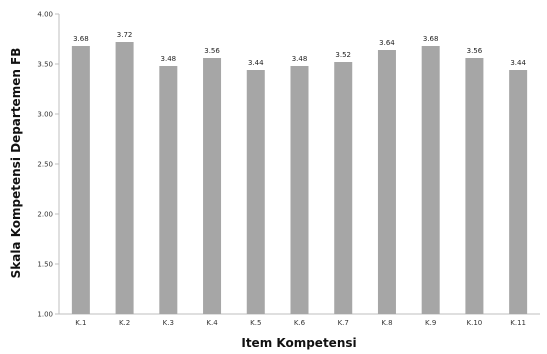  I want to click on bar-value-label: 3.64, so click(387, 43).